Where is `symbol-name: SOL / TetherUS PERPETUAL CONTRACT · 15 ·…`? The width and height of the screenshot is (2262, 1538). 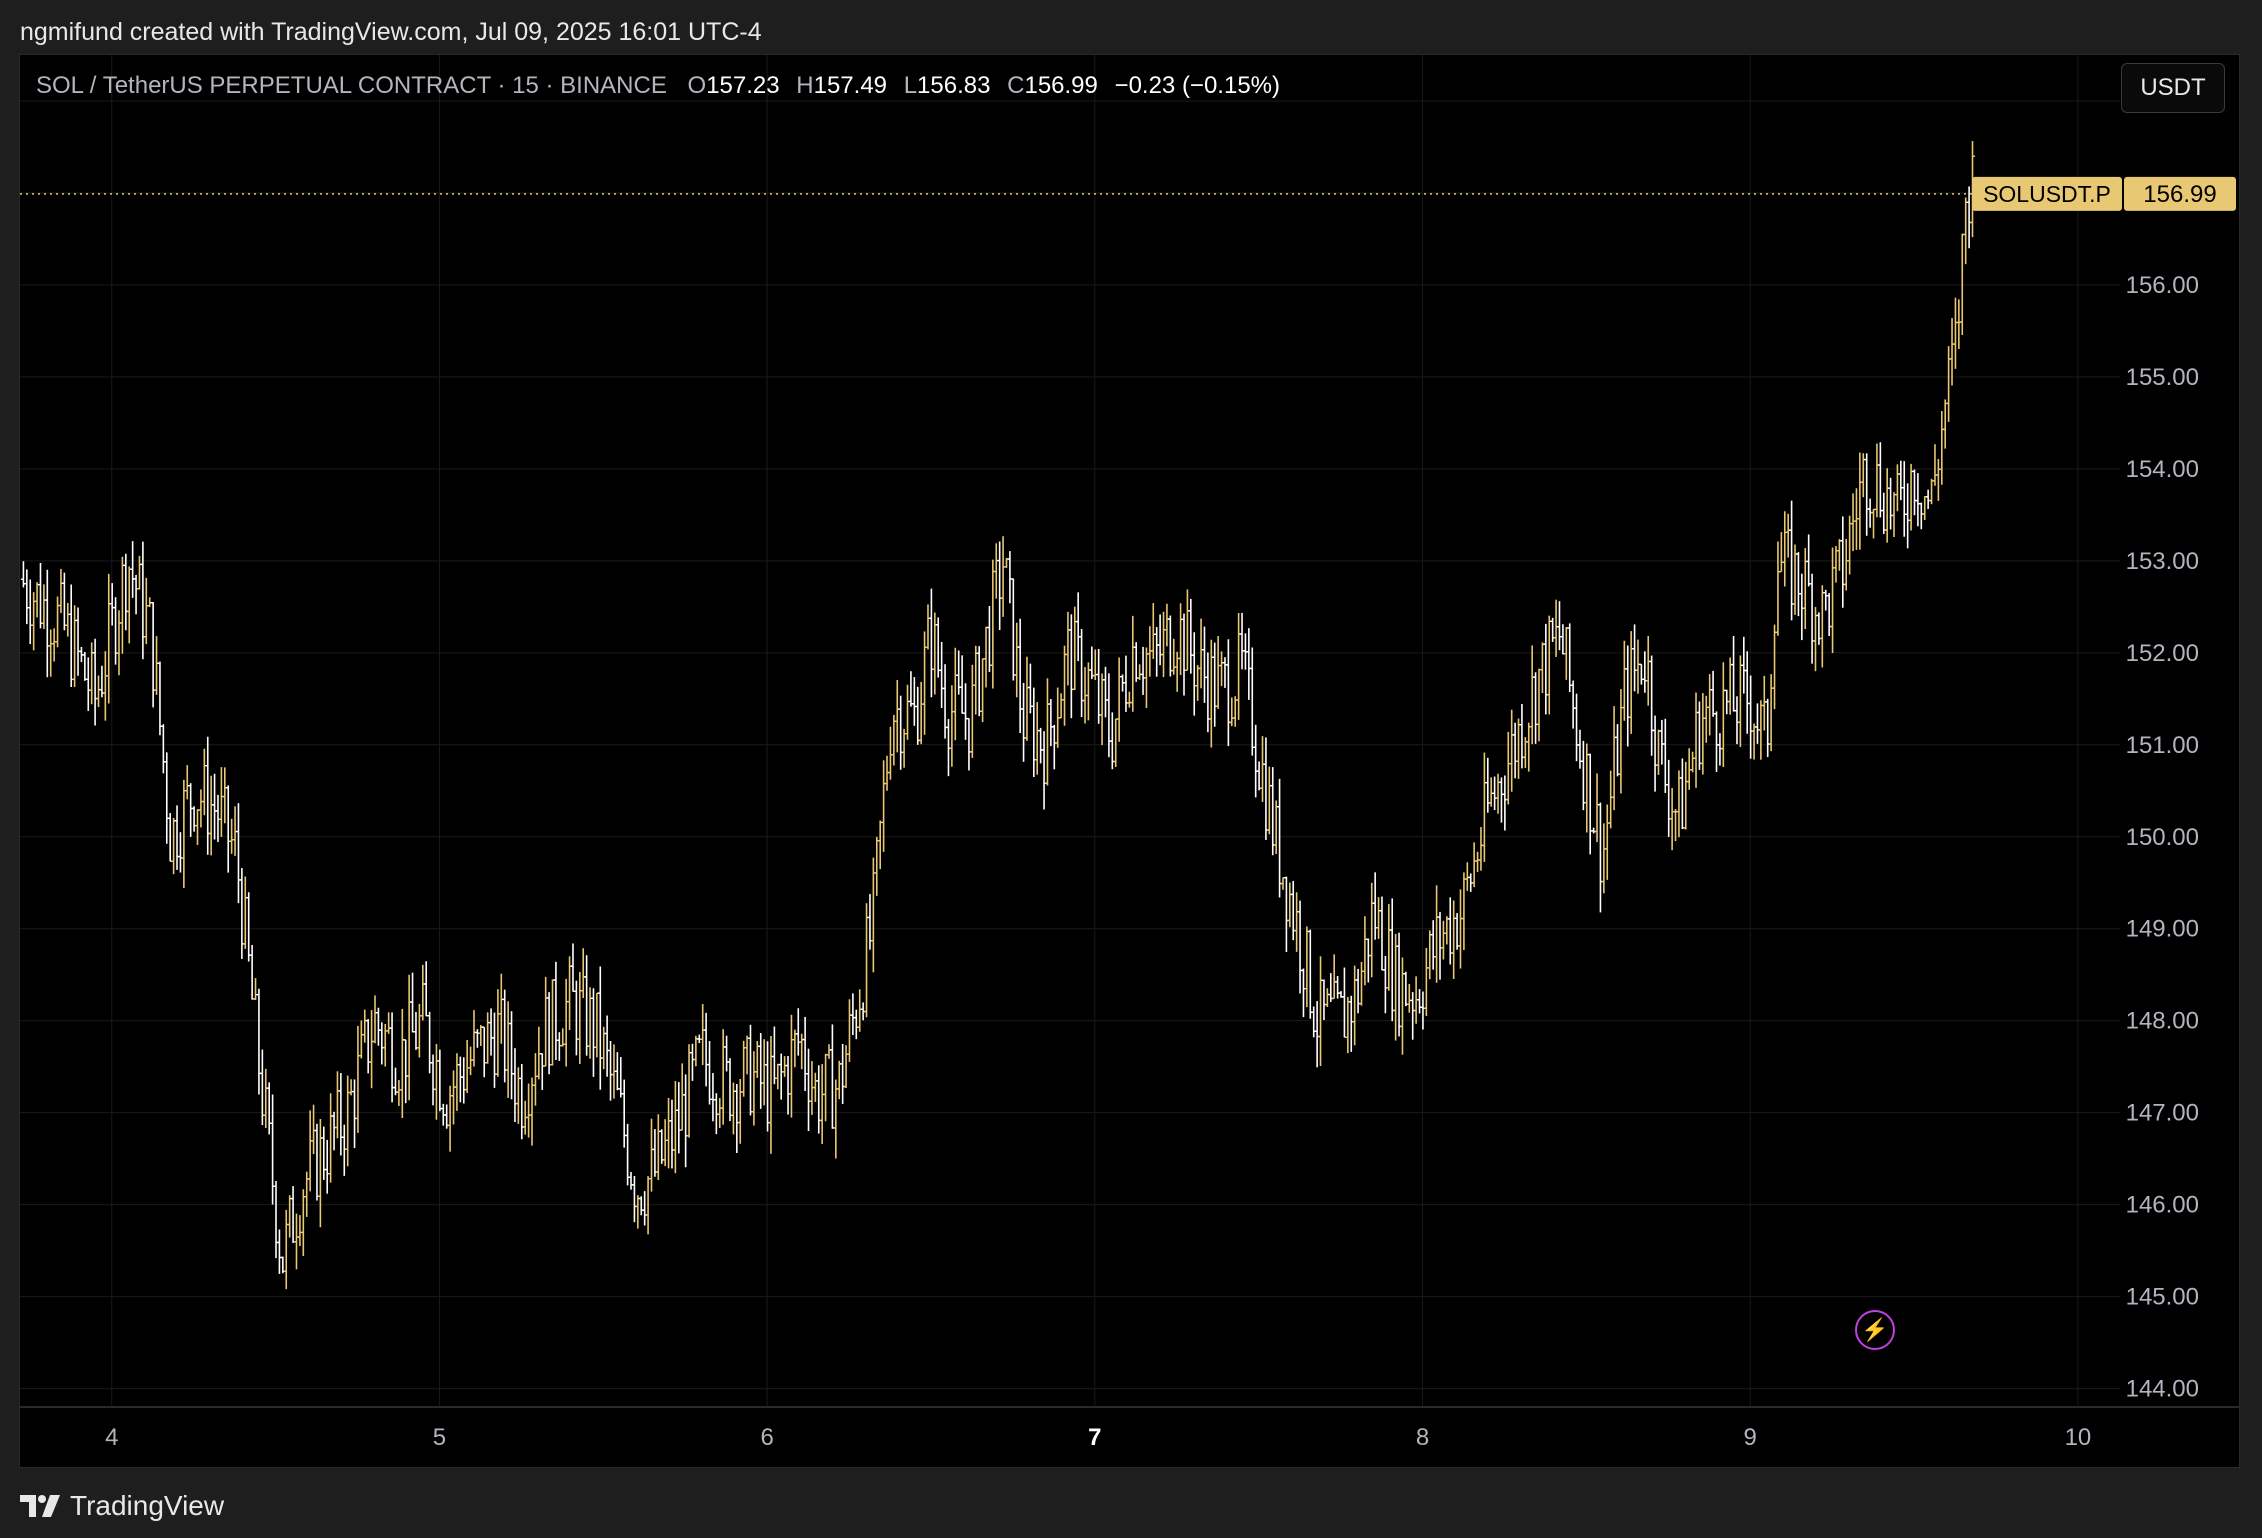 symbol-name: SOL / TetherUS PERPETUAL CONTRACT · 15 ·… is located at coordinates (351, 85).